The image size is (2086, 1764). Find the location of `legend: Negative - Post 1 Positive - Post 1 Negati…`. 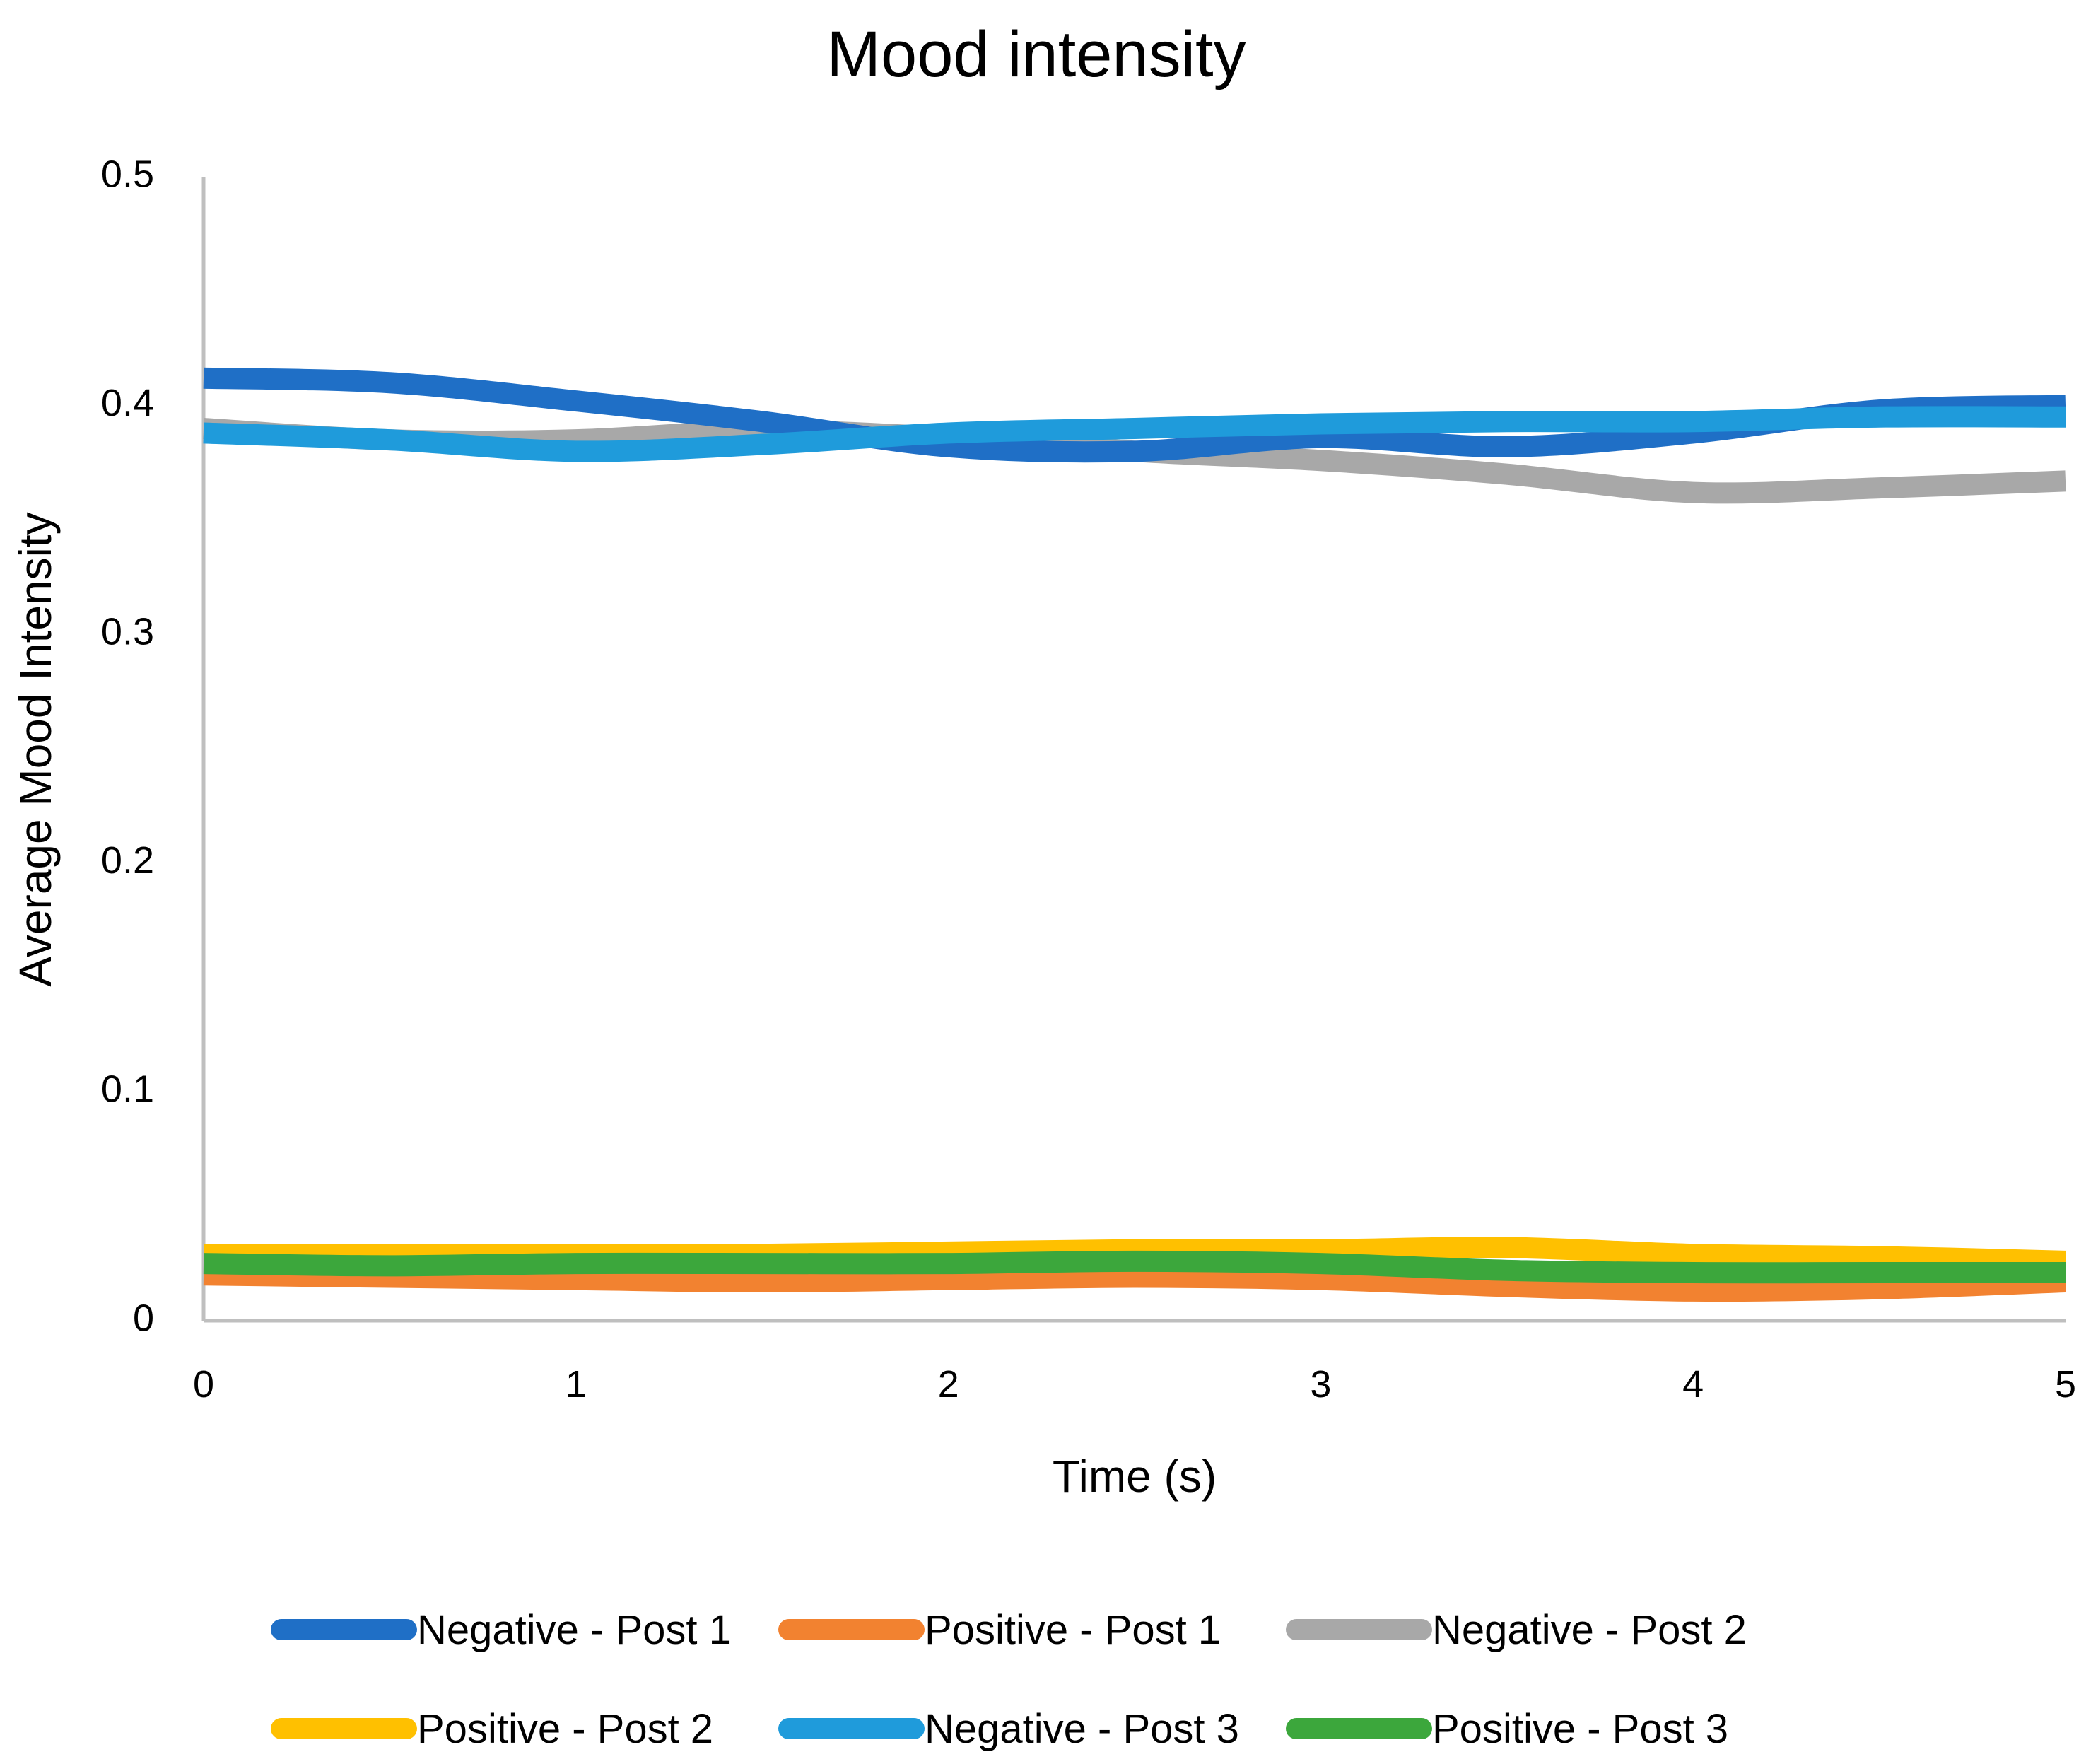

legend: Negative - Post 1 Positive - Post 1 Negati… is located at coordinates (1009, 1679).